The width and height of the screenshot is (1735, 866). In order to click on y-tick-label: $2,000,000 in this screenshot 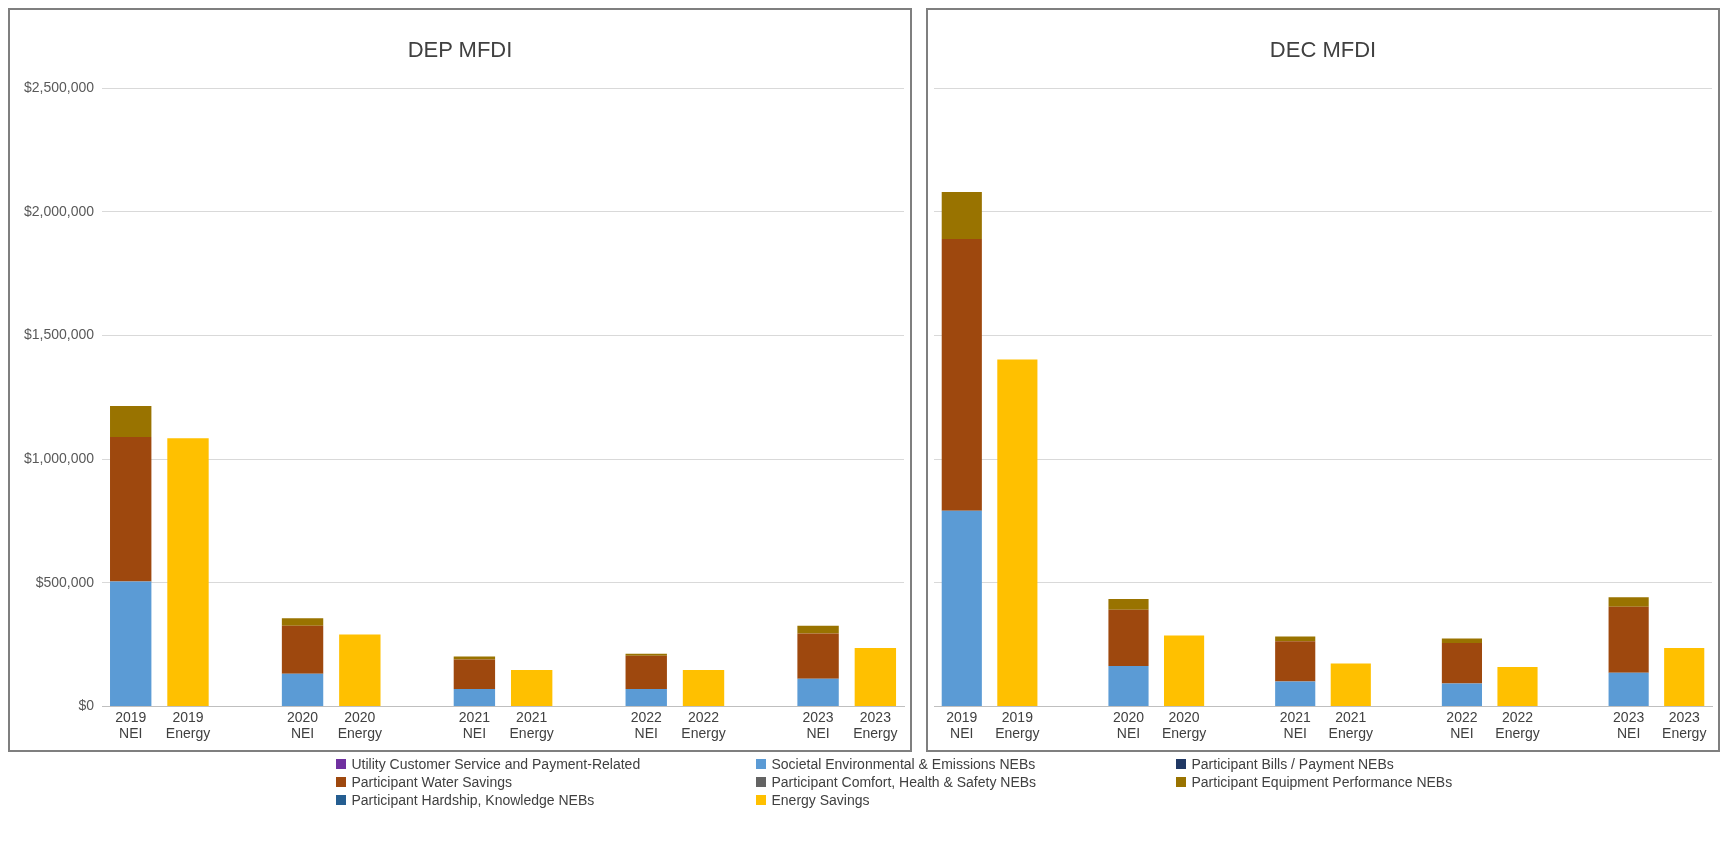, I will do `click(59, 210)`.